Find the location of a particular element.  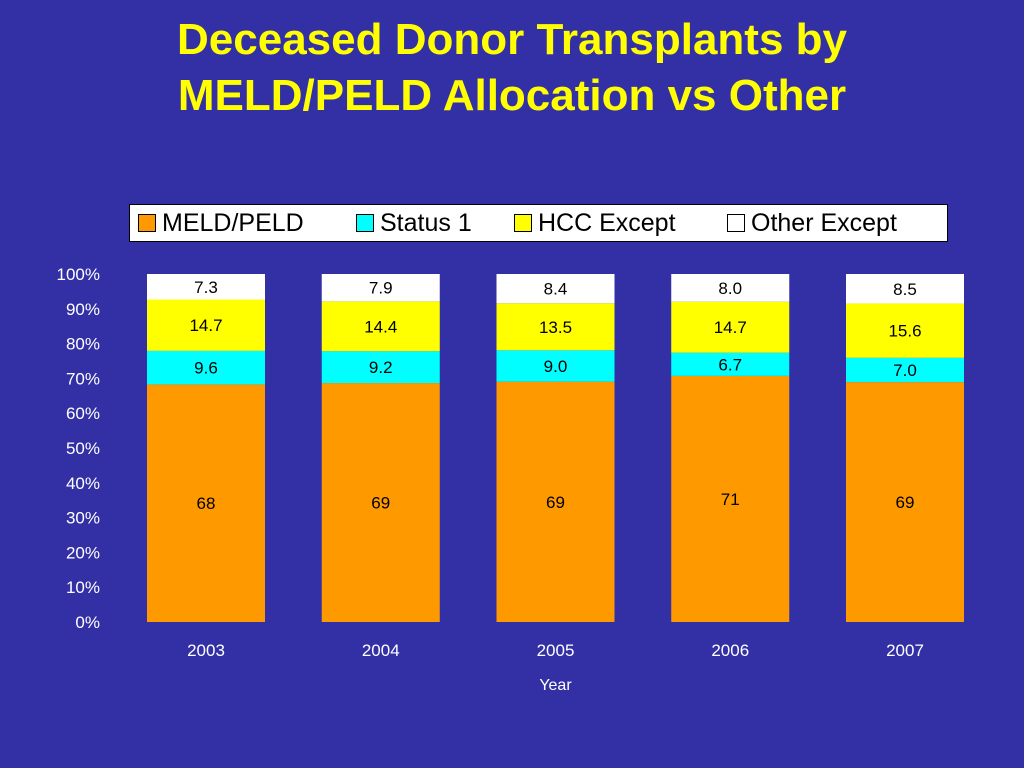

chart-title-line-1: Deceased Donor Transplants by is located at coordinates (512, 39).